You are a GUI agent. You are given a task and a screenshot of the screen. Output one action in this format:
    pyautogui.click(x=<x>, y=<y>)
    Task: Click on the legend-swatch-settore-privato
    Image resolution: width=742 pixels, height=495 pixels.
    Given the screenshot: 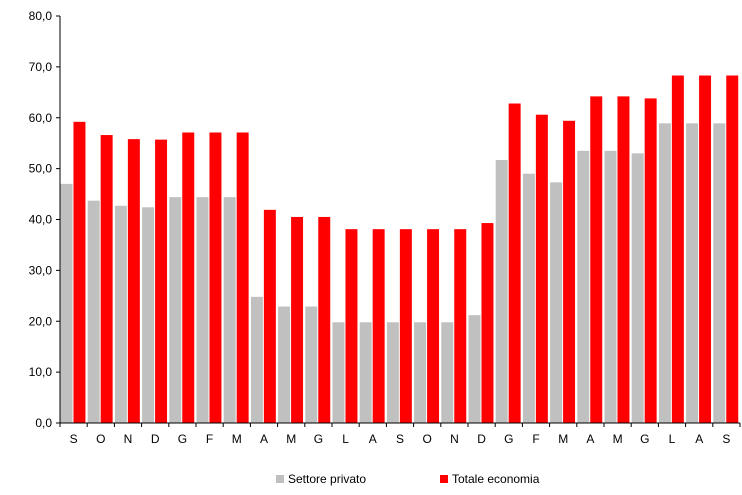 What is the action you would take?
    pyautogui.click(x=280, y=479)
    